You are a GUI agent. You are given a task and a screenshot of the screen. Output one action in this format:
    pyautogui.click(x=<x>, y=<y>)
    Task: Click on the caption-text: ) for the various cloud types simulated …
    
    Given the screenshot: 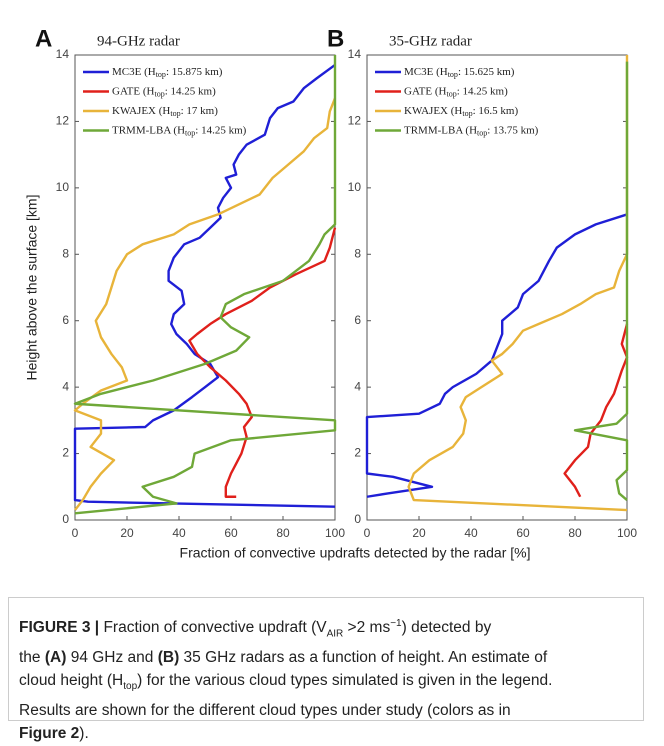 What is the action you would take?
    pyautogui.click(x=345, y=681)
    